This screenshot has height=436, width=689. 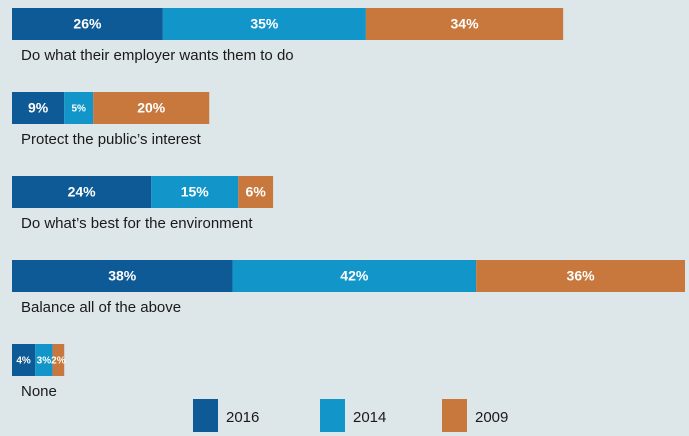 I want to click on value-label: 15%, so click(x=195, y=192).